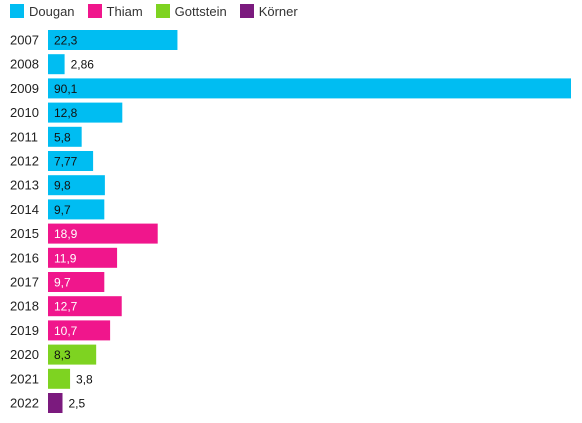 Image resolution: width=582 pixels, height=423 pixels. Describe the element at coordinates (24, 403) in the screenshot. I see `year-tick-label: 2022` at that location.